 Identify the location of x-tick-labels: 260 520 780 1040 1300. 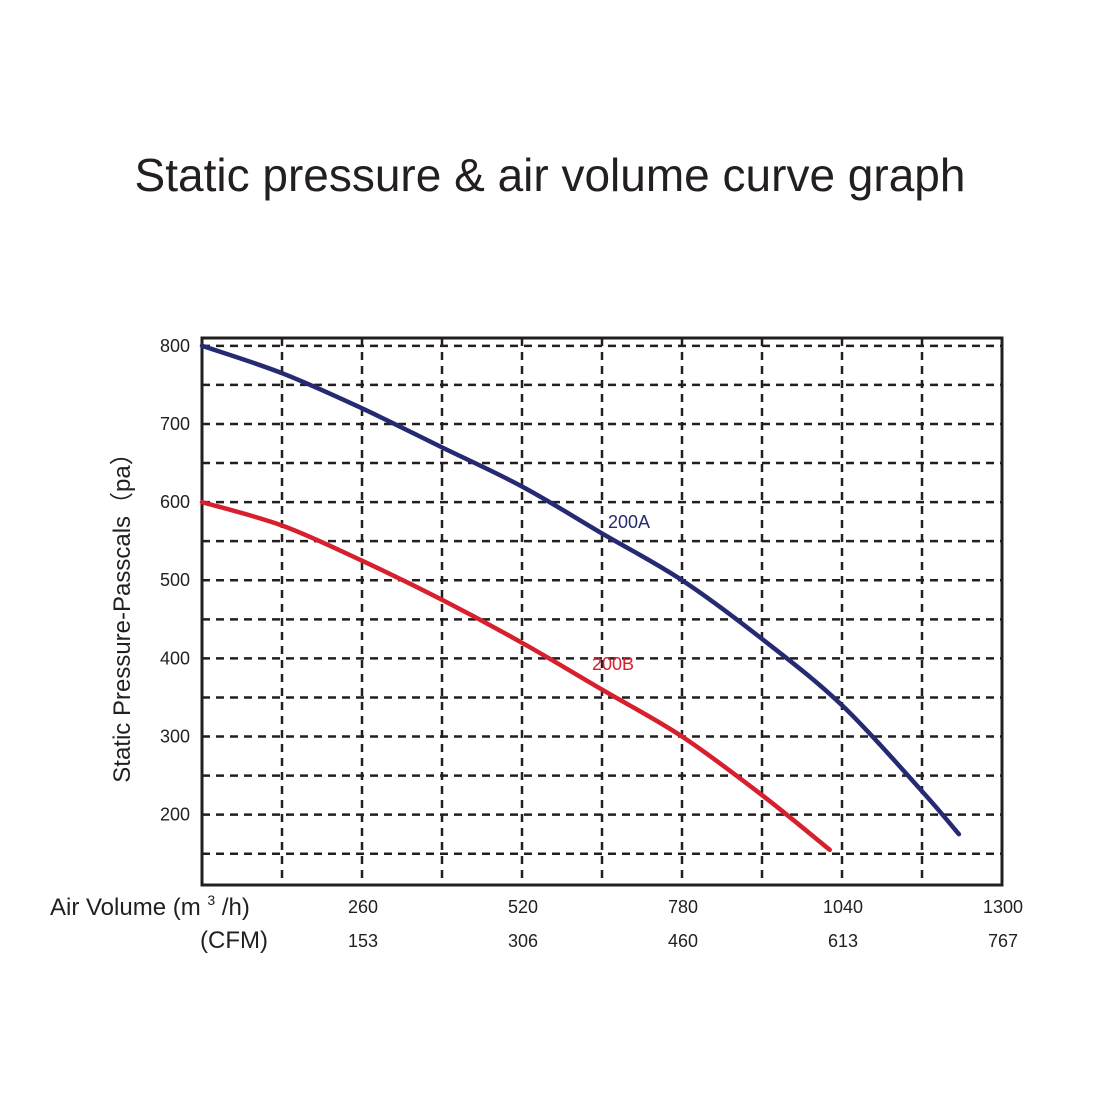
(685, 907).